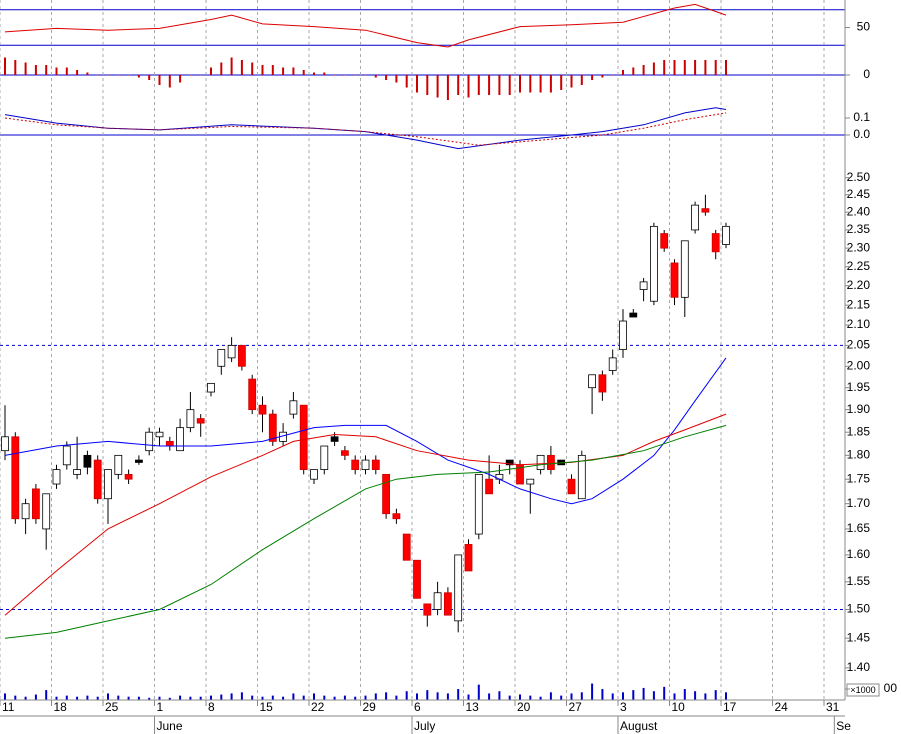  What do you see at coordinates (859, 581) in the screenshot?
I see `y-tick-label: 1.55` at bounding box center [859, 581].